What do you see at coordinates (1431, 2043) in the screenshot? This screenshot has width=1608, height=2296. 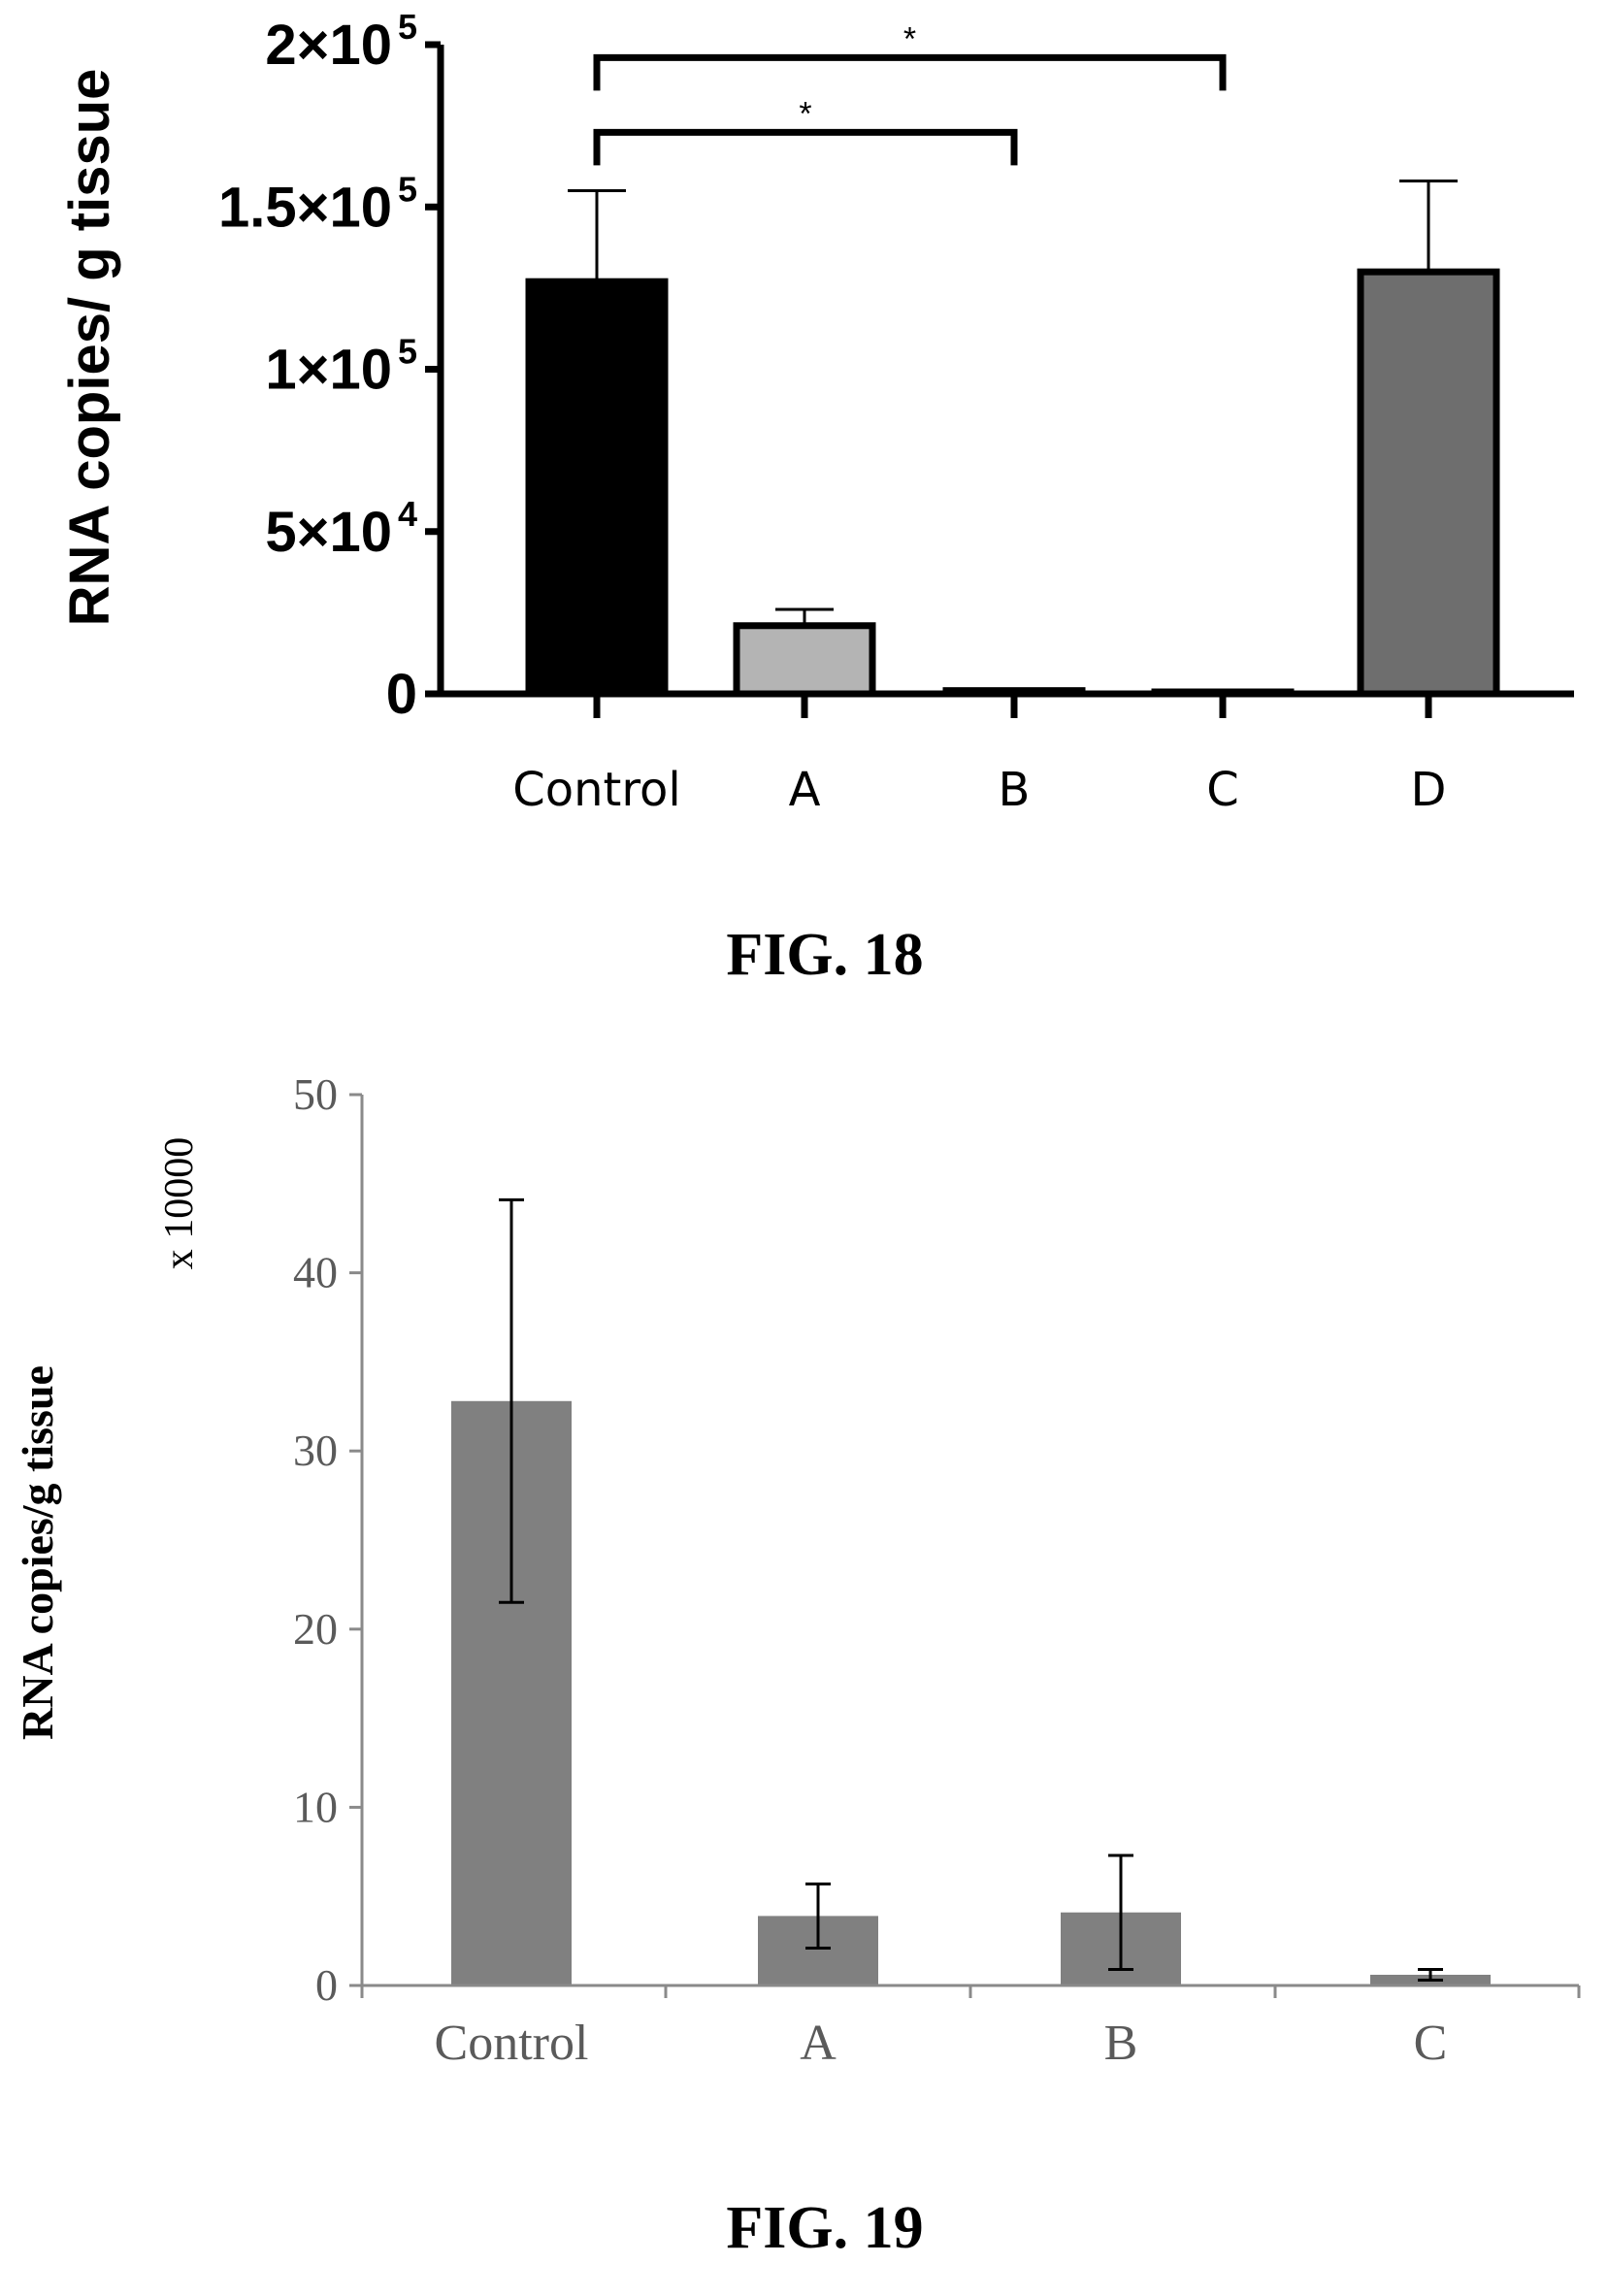 I see `fig19-category-label-c: C` at bounding box center [1431, 2043].